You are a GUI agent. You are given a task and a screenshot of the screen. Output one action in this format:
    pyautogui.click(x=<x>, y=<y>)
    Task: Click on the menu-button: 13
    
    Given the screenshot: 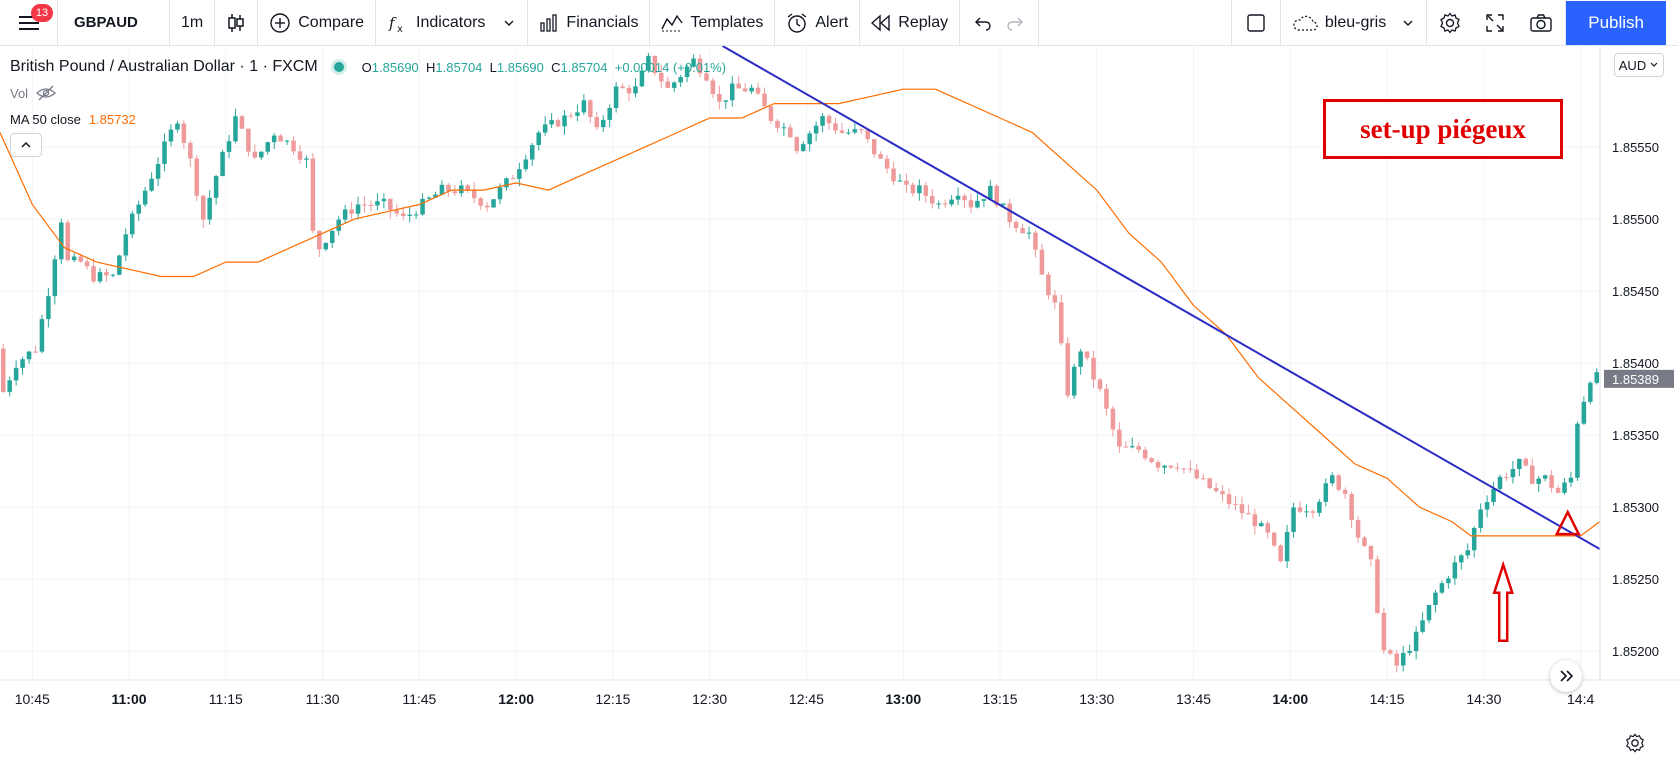 What is the action you would take?
    pyautogui.click(x=29, y=23)
    